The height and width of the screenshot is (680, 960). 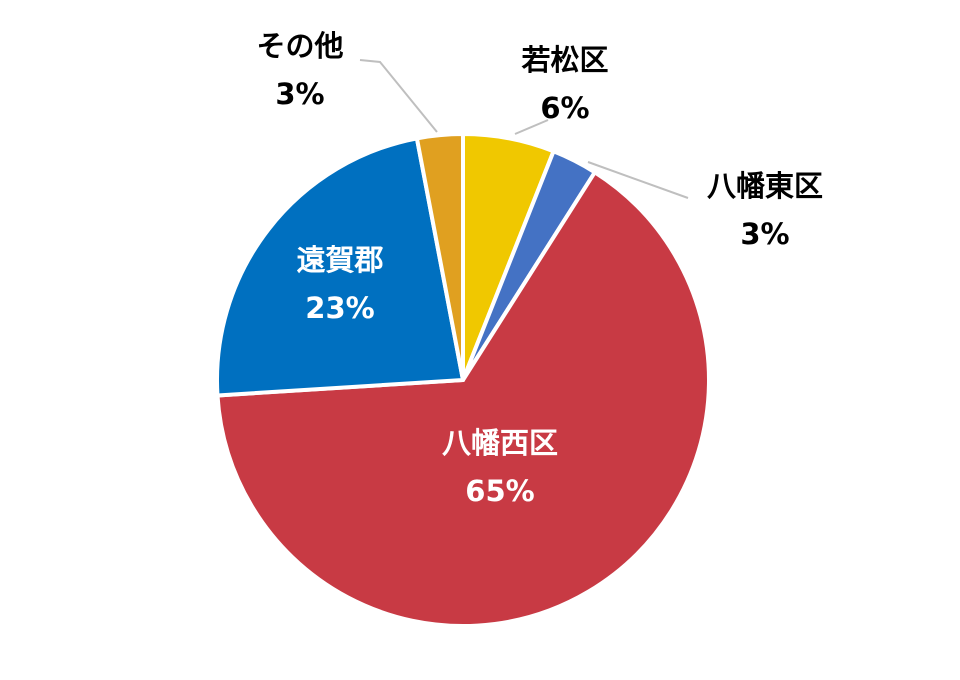 I want to click on slice-label: 遠賀郡, so click(x=339, y=260).